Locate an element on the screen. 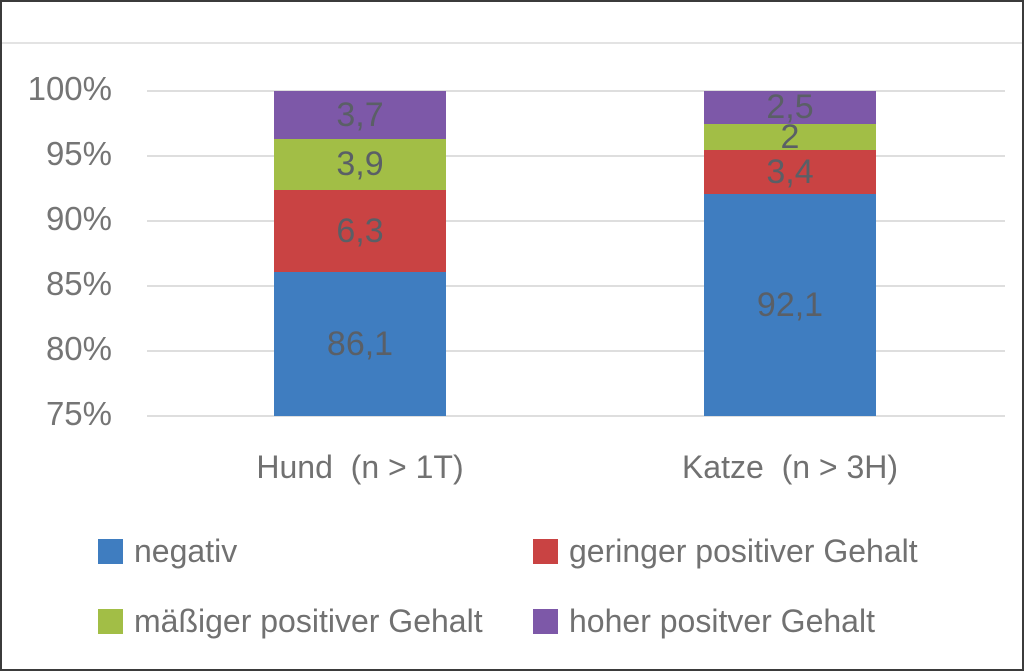 This screenshot has height=671, width=1024. legend-label: hoher positver Gehalt is located at coordinates (722, 621).